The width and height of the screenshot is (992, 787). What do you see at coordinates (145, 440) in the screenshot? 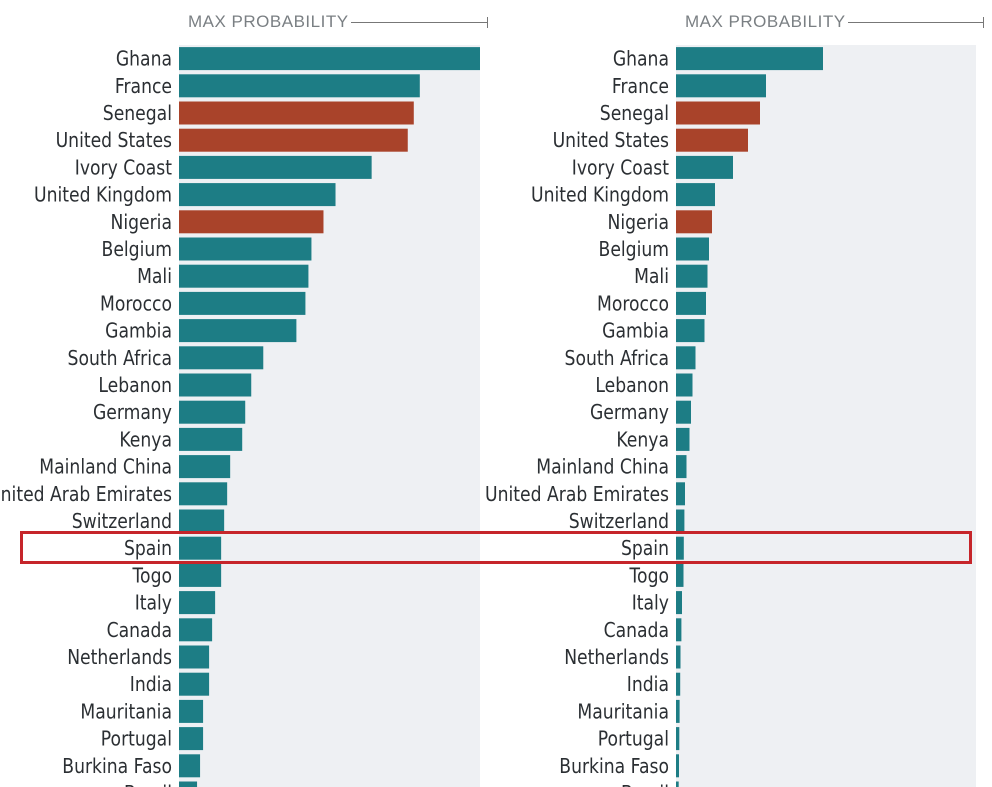
I see `left-category-label: Kenya` at bounding box center [145, 440].